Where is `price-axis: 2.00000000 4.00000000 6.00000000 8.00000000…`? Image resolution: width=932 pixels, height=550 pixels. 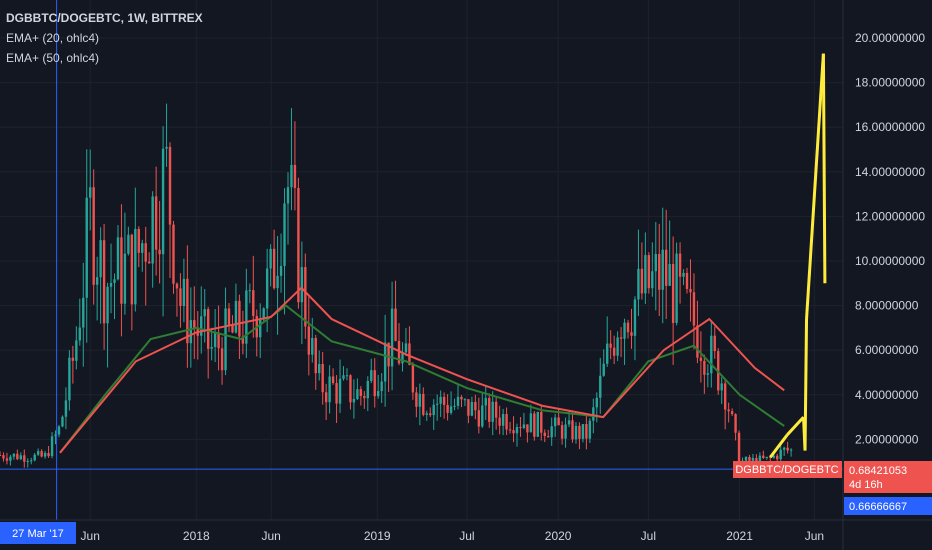 price-axis: 2.00000000 4.00000000 6.00000000 8.00000000… is located at coordinates (890, 238).